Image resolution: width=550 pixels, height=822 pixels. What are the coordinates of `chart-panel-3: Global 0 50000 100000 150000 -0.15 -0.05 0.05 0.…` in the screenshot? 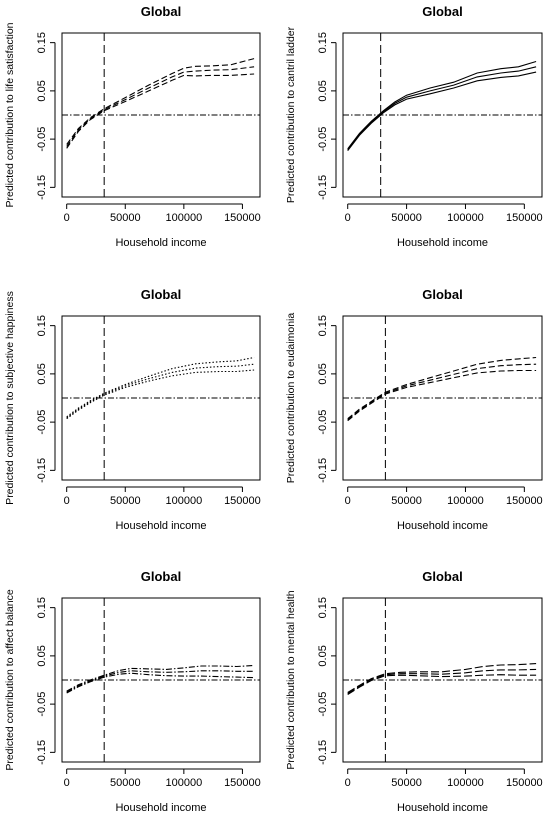 It's located at (132, 409).